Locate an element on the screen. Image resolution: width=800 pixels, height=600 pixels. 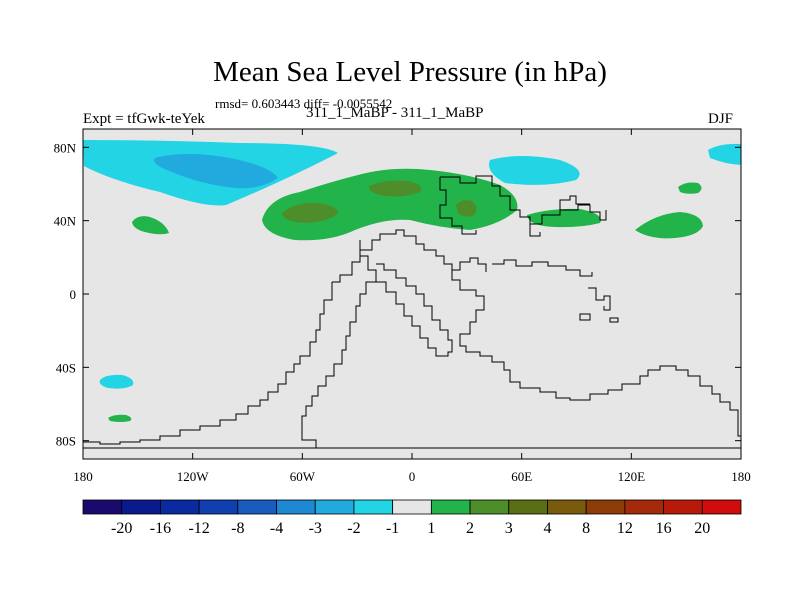
colorbar-label: 1 is located at coordinates (431, 528).